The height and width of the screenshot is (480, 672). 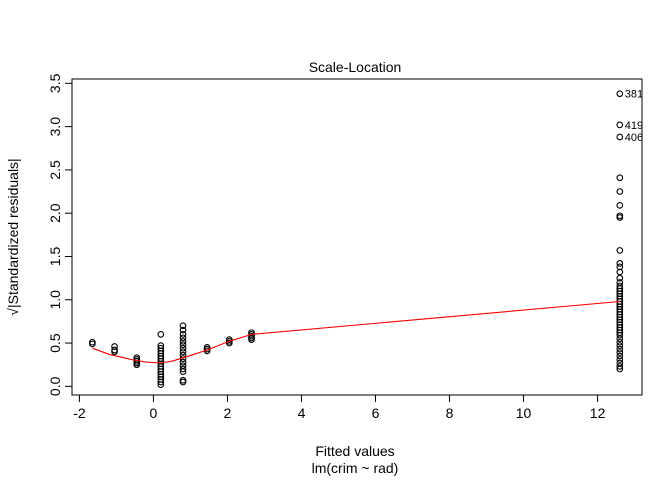 I want to click on x-tick-label: 12, so click(x=598, y=413).